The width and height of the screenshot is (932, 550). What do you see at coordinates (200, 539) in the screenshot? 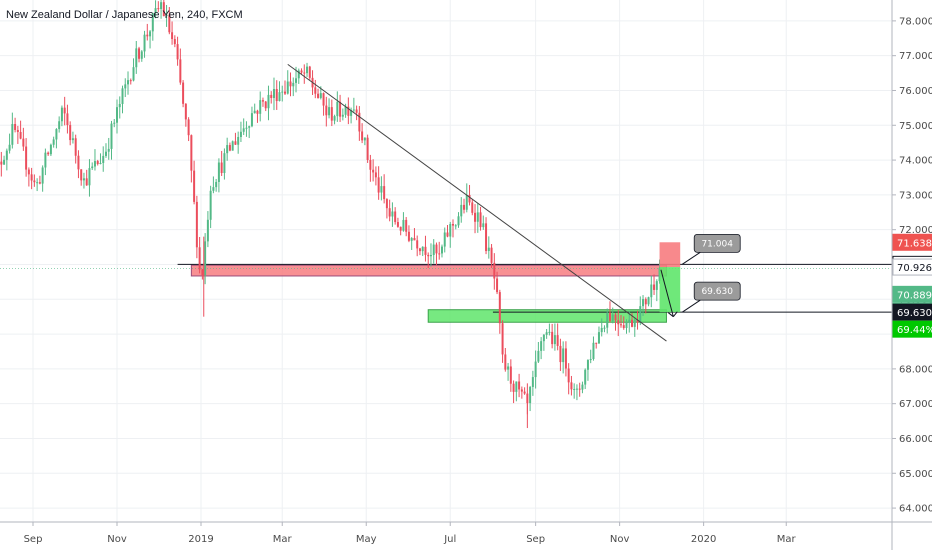
I see `x-tick-label: 2019` at bounding box center [200, 539].